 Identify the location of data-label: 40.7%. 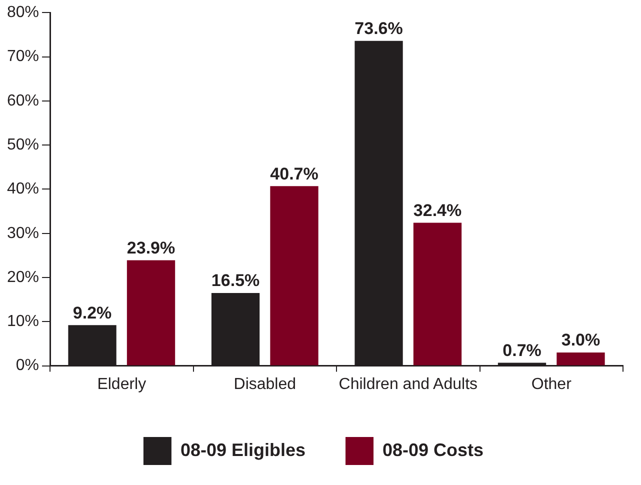
(294, 174).